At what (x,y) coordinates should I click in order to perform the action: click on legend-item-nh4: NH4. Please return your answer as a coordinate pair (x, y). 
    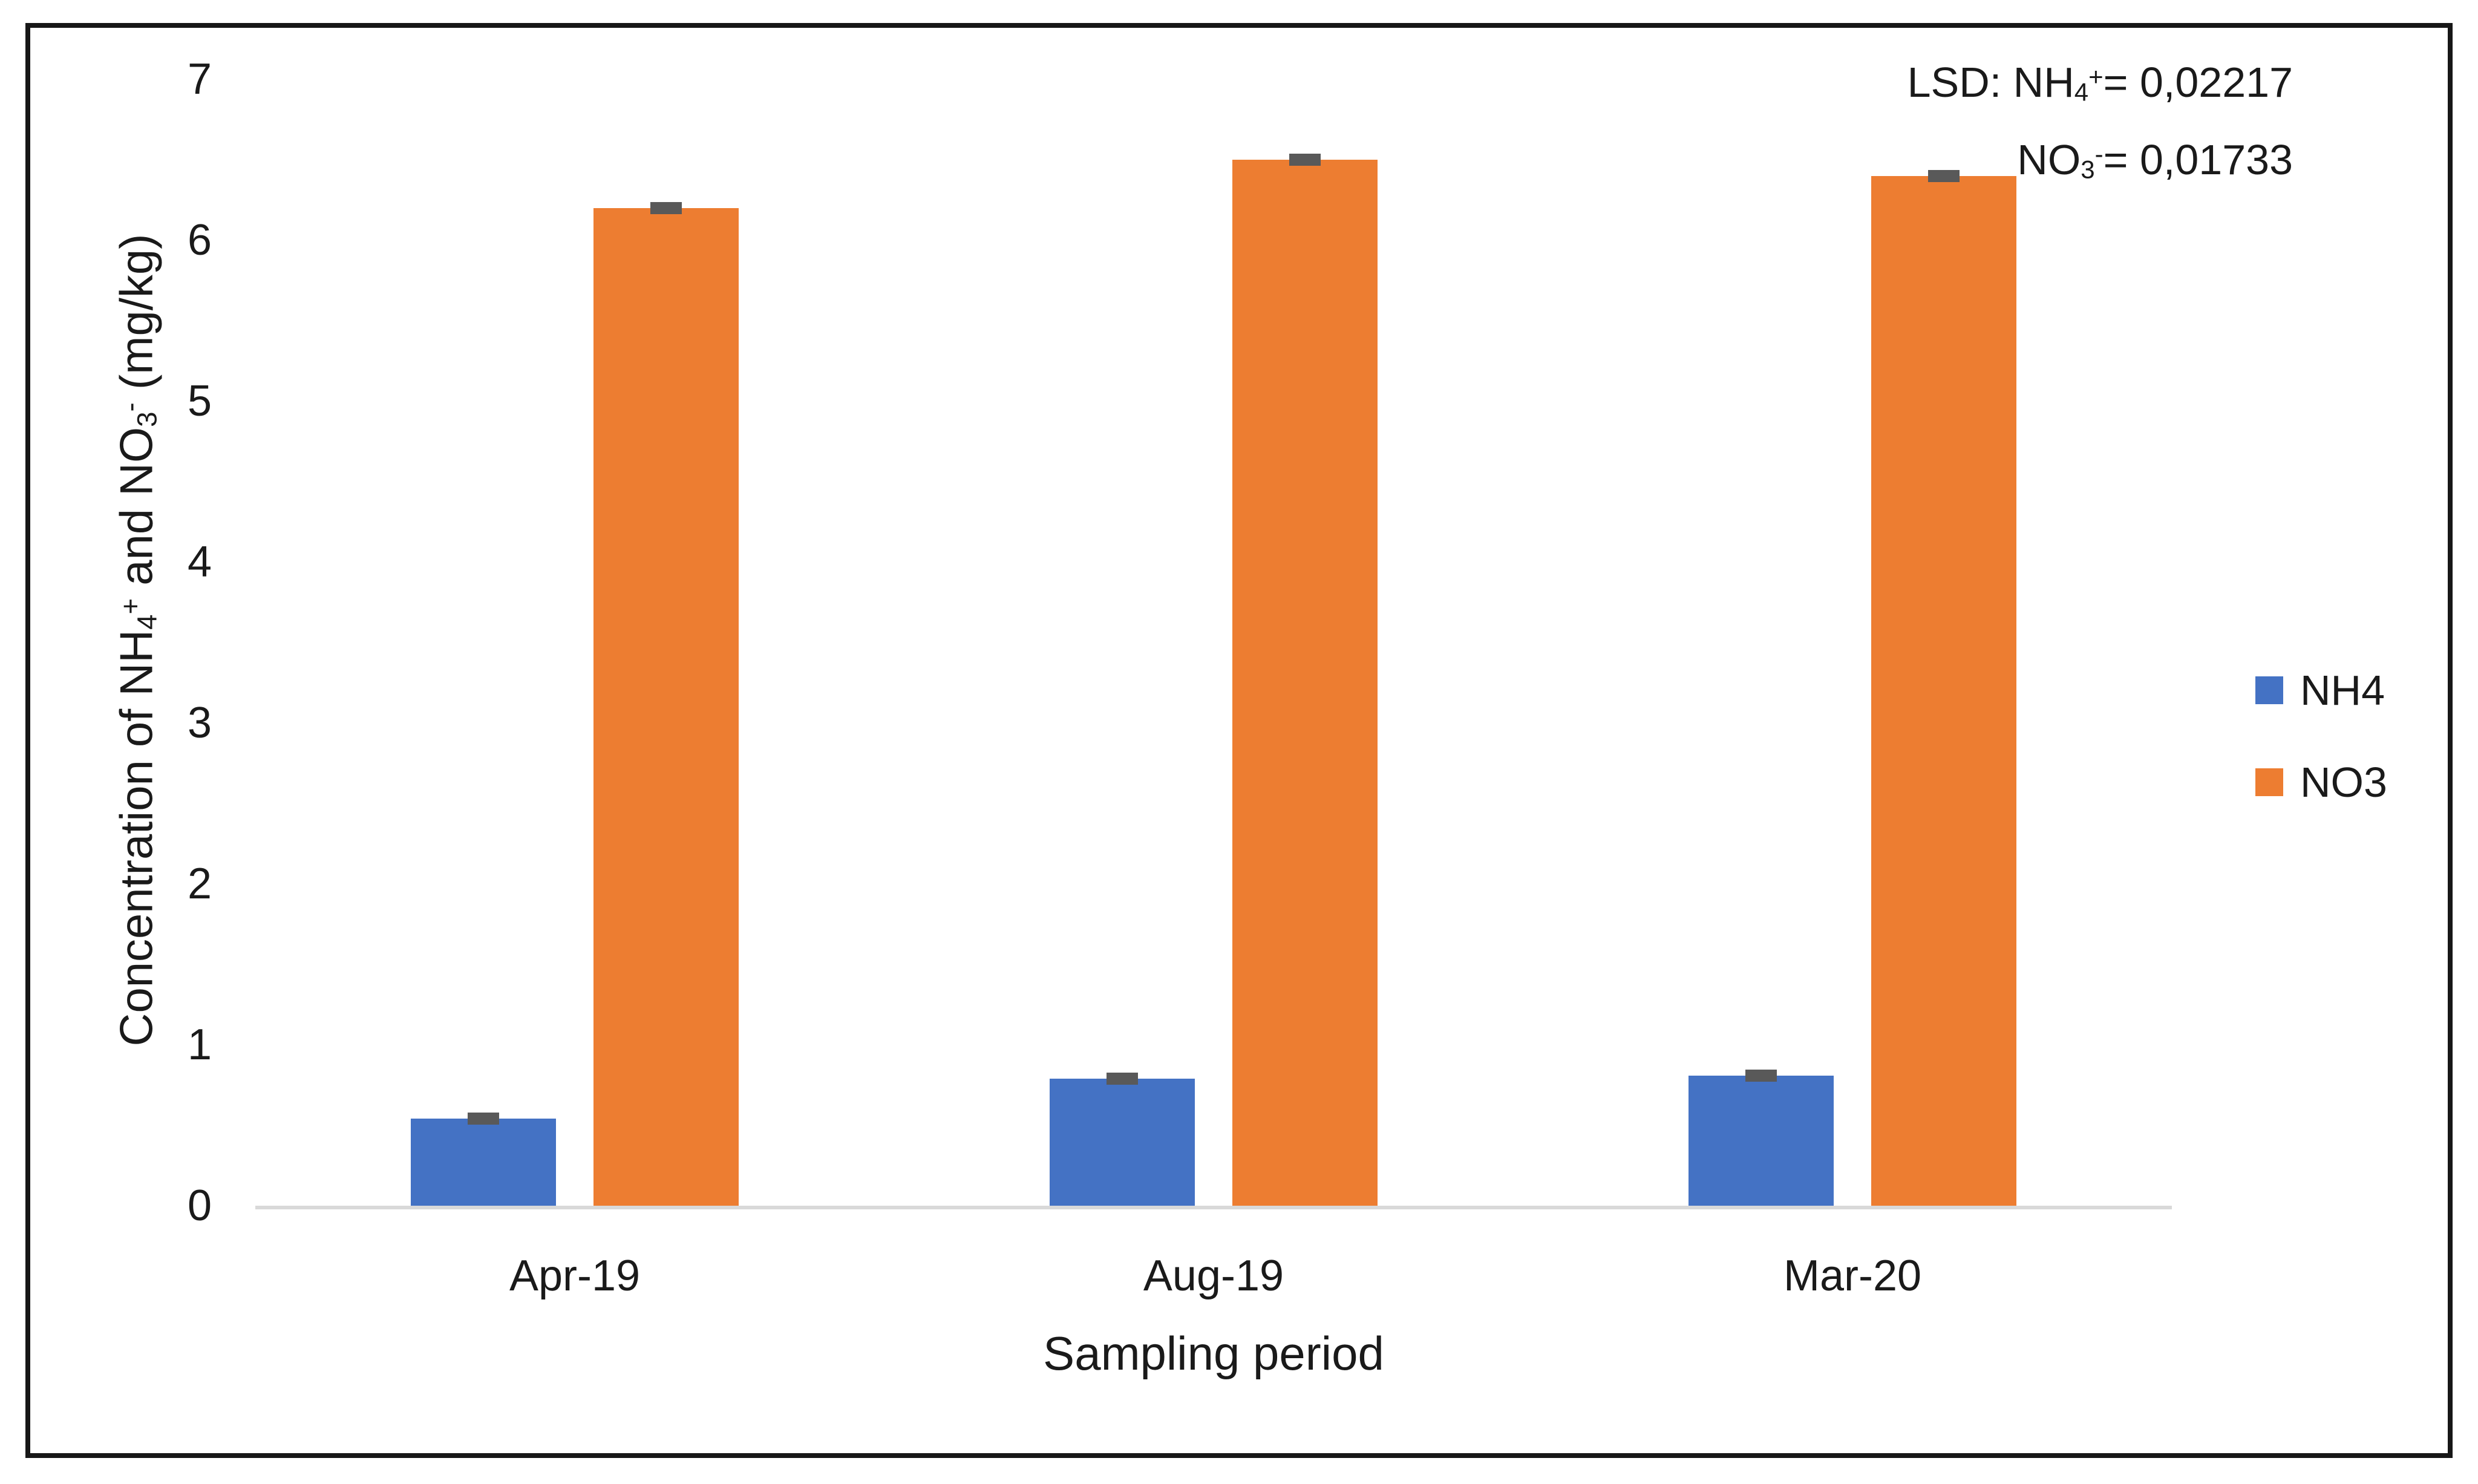
    Looking at the image, I should click on (2321, 690).